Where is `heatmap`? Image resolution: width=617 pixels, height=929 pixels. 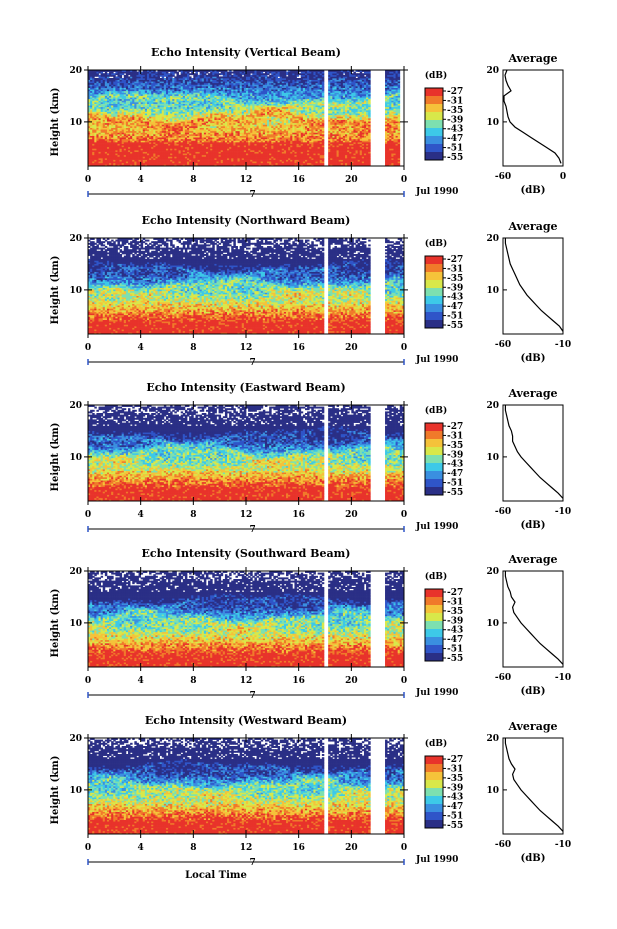
heatmap is located at coordinates (244, 118).